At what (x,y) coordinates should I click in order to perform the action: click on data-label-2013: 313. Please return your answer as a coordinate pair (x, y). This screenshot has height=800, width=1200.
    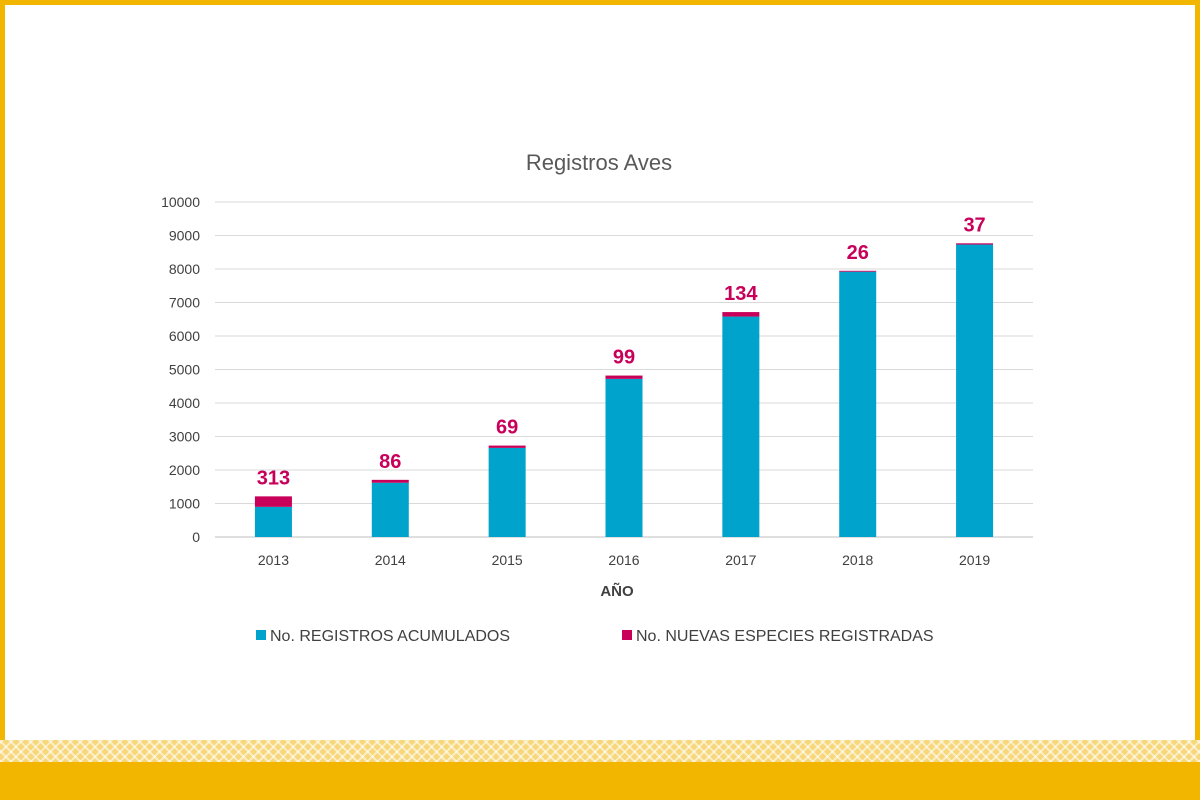
    Looking at the image, I should click on (273, 478).